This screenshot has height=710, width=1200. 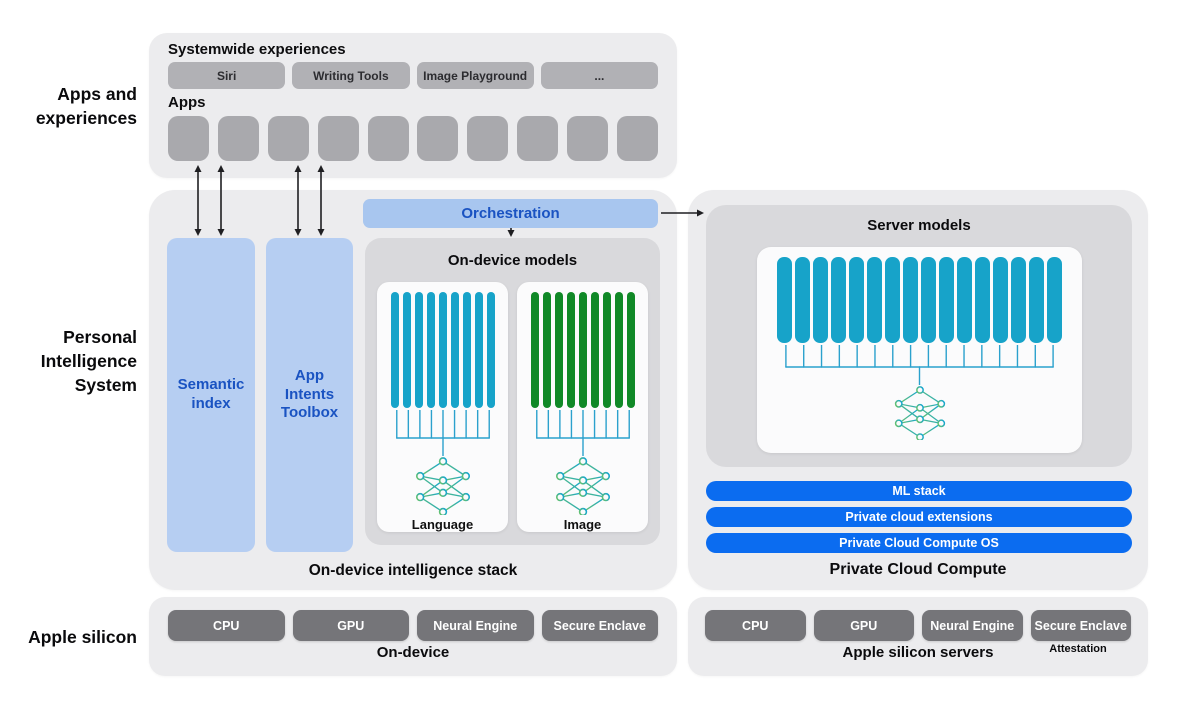 I want to click on on-device-models-title: On-device models, so click(x=512, y=260).